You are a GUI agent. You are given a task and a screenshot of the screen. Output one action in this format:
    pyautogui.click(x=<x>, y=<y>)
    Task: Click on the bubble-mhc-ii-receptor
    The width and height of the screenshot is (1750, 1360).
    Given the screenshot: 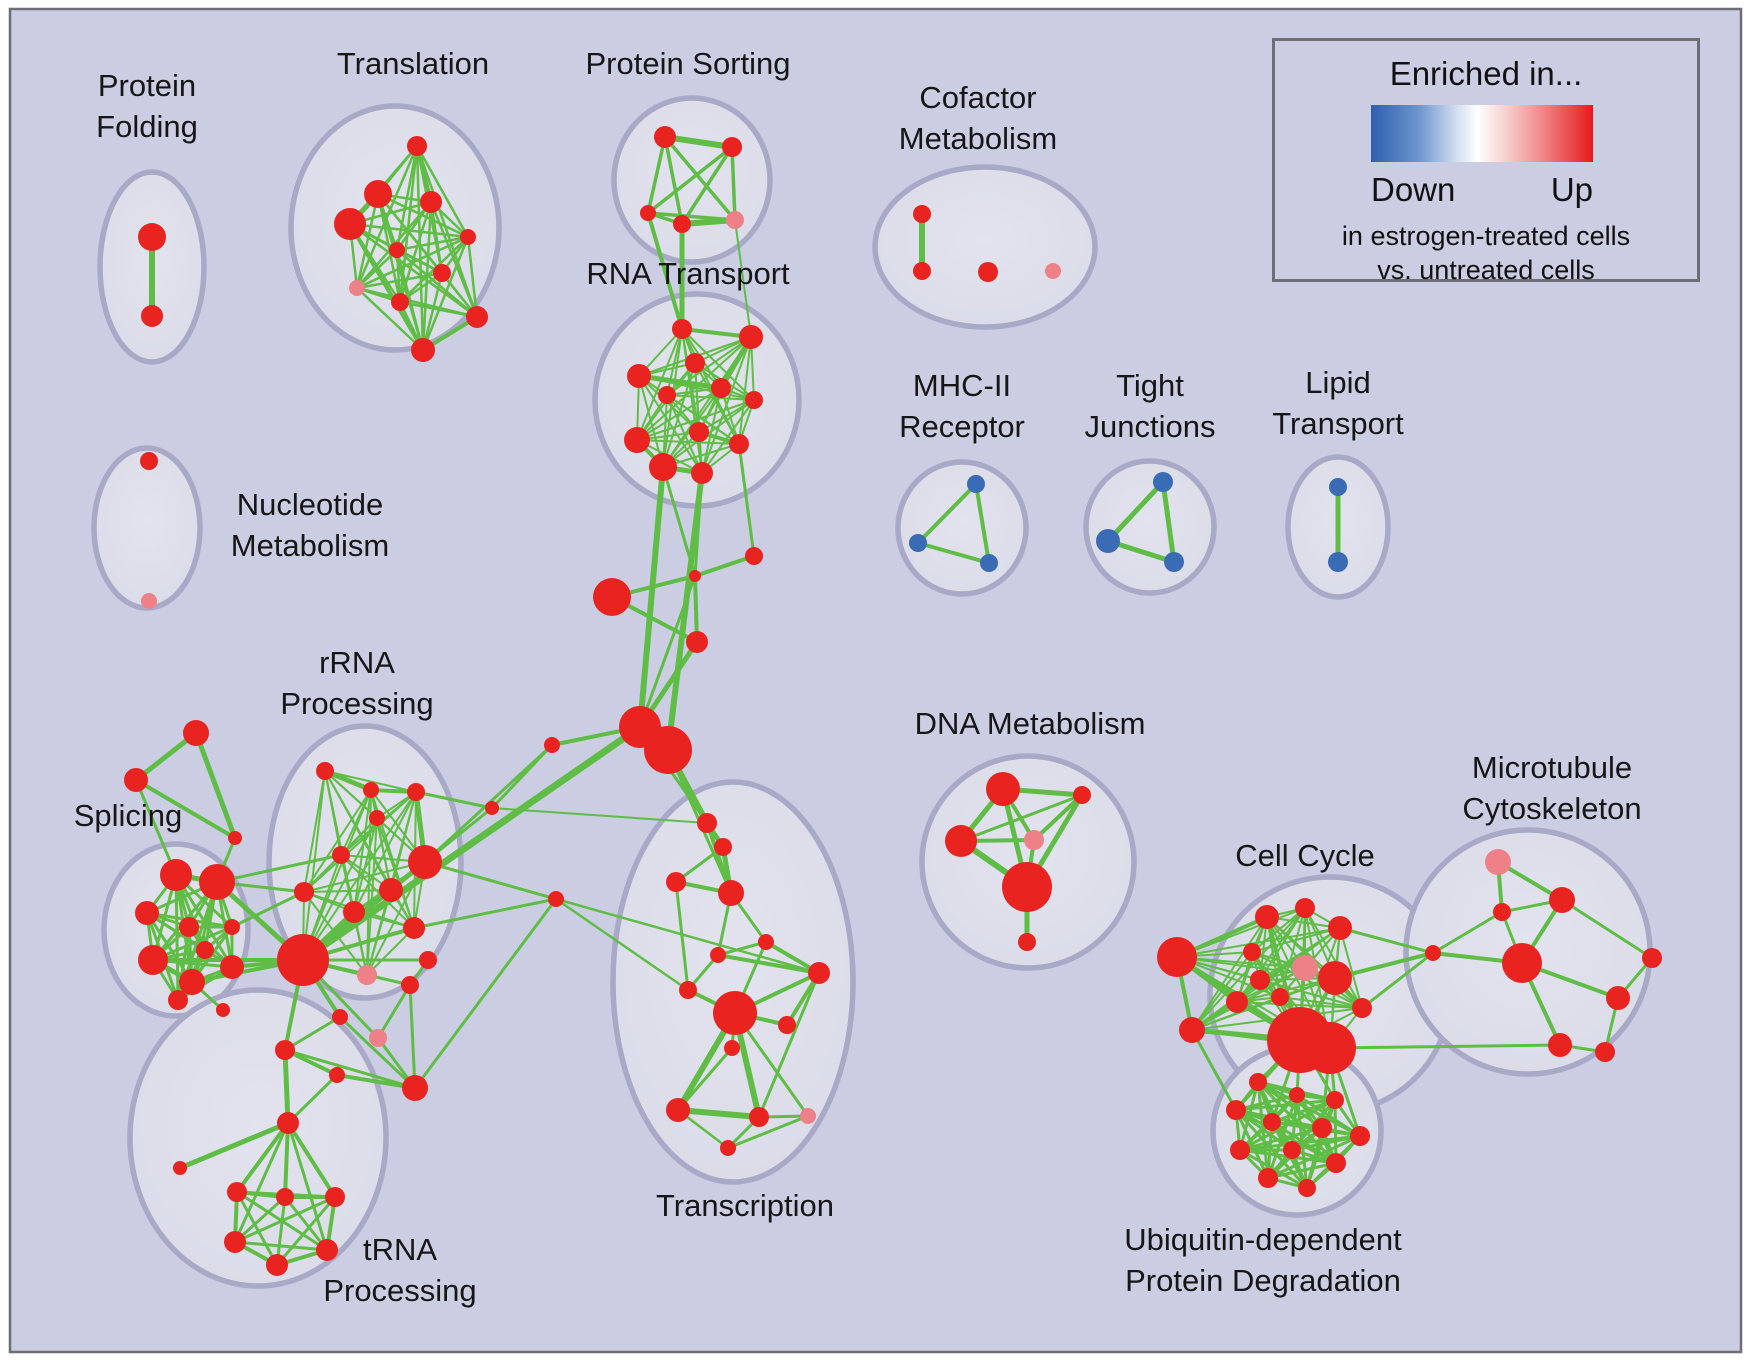 What is the action you would take?
    pyautogui.click(x=962, y=528)
    